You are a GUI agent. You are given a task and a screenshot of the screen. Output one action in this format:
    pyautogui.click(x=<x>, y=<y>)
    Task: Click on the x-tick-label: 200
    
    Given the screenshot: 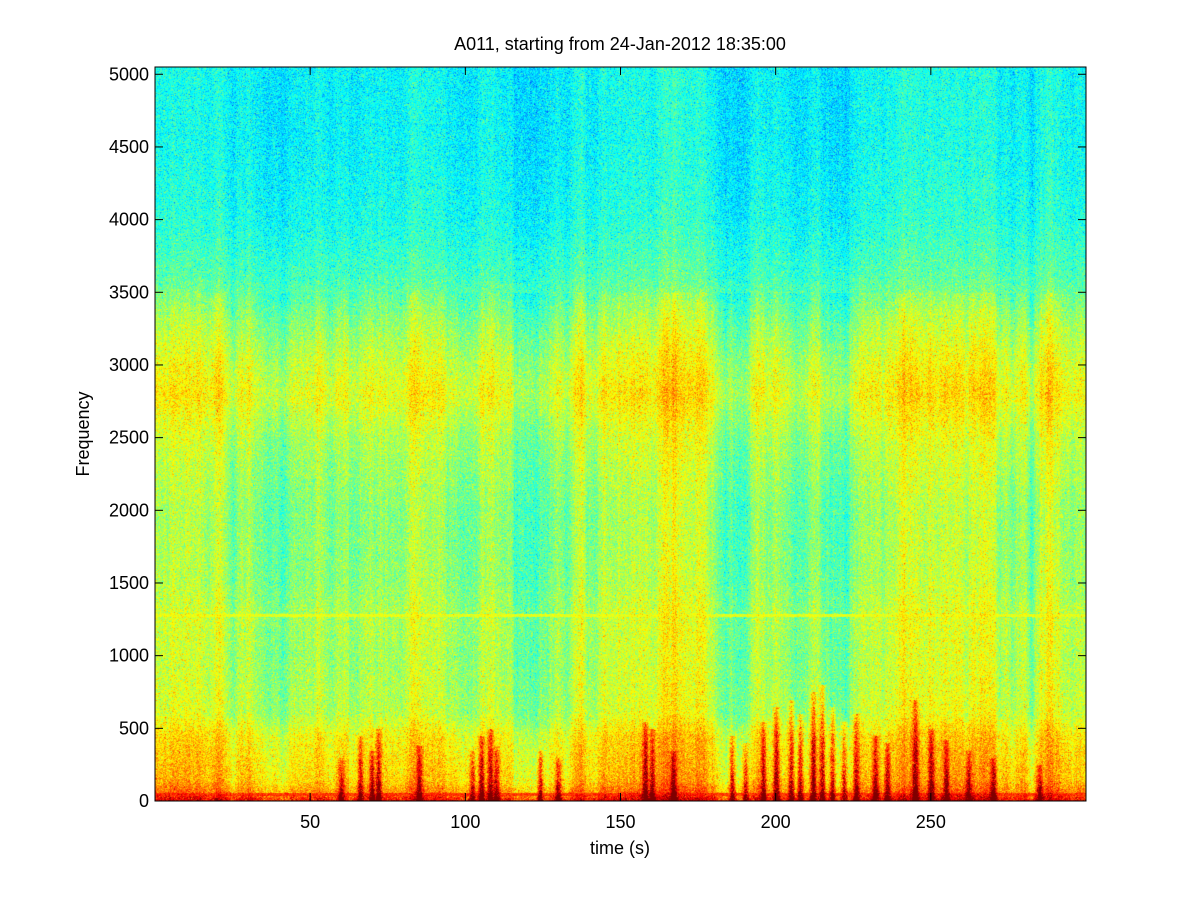 What is the action you would take?
    pyautogui.click(x=776, y=822)
    